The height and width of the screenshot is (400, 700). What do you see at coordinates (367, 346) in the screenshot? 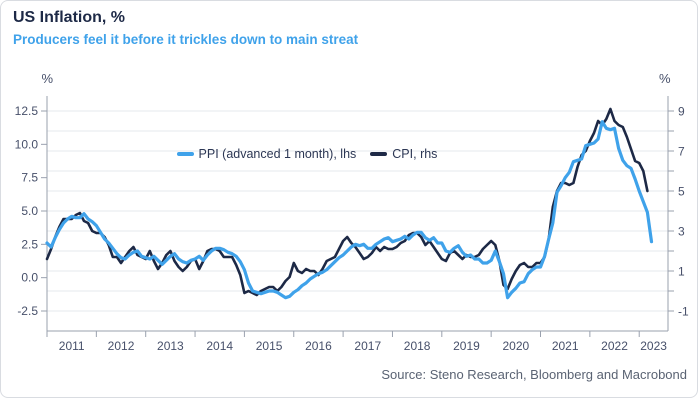
I see `x-axis-year-label: 2017` at bounding box center [367, 346].